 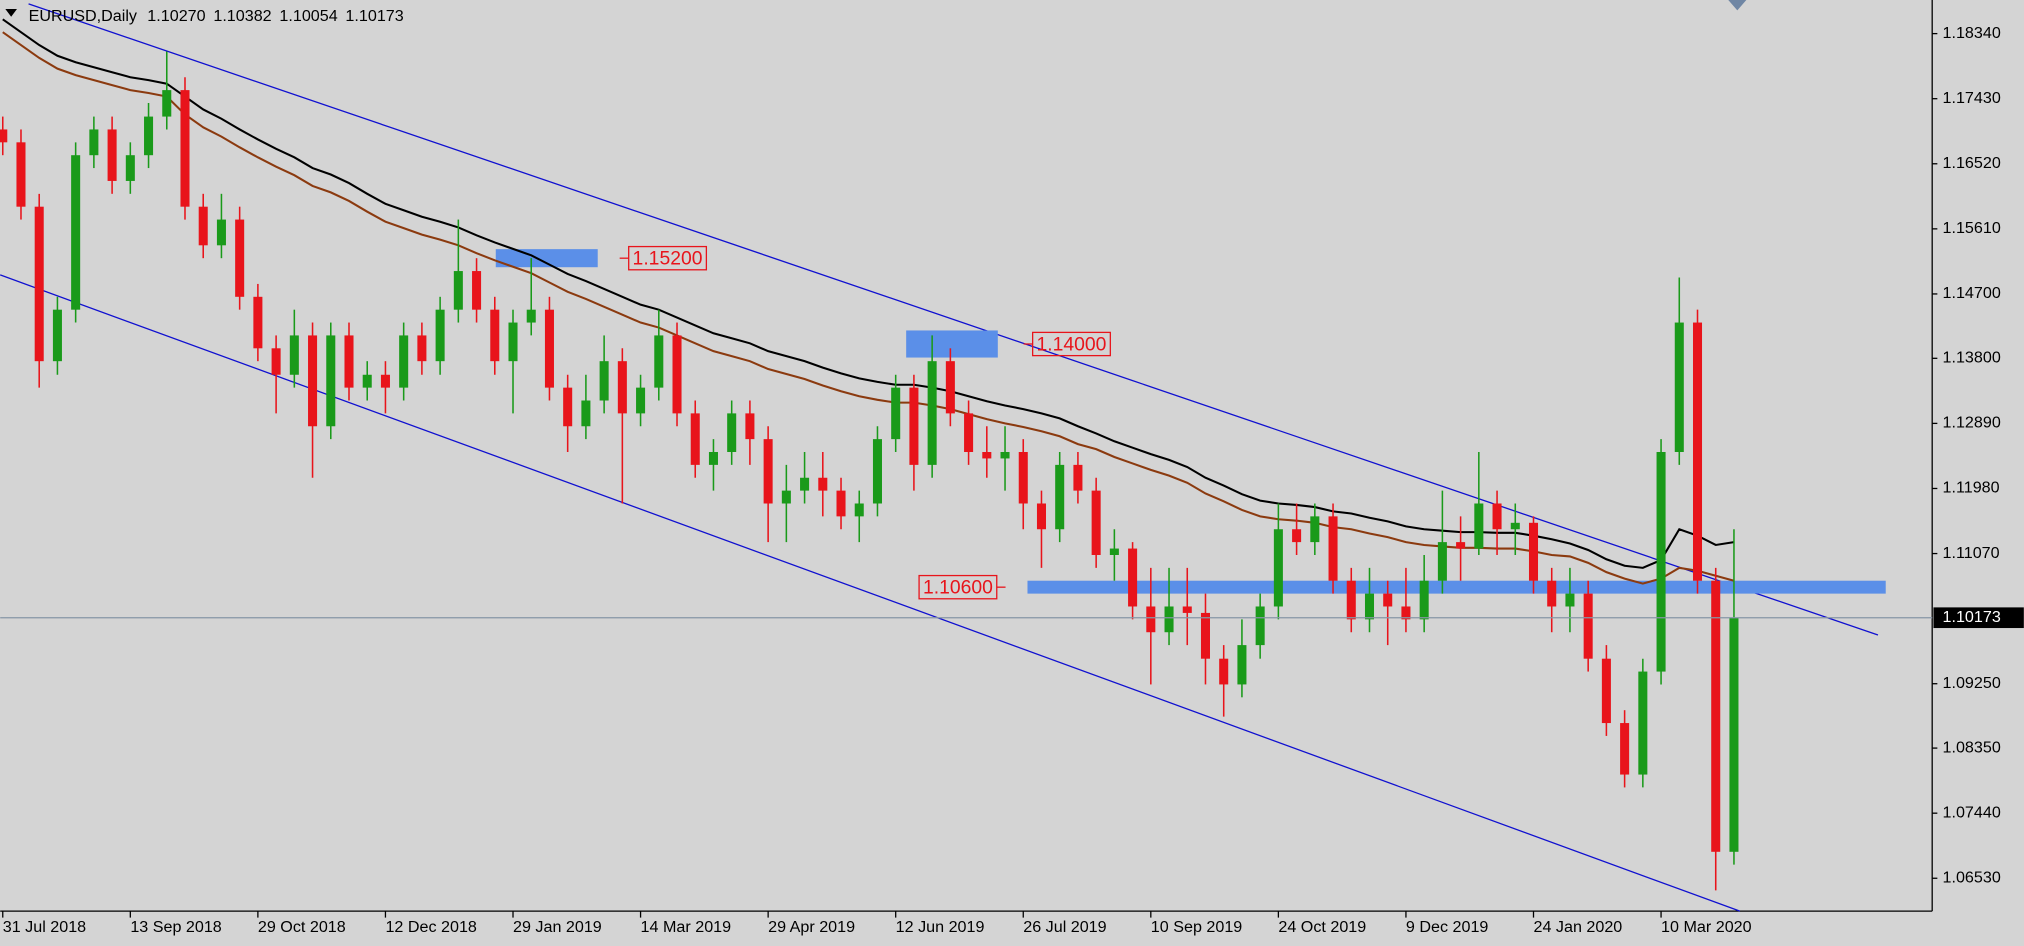 What do you see at coordinates (1972, 423) in the screenshot?
I see `y-tick-label: 1.12890` at bounding box center [1972, 423].